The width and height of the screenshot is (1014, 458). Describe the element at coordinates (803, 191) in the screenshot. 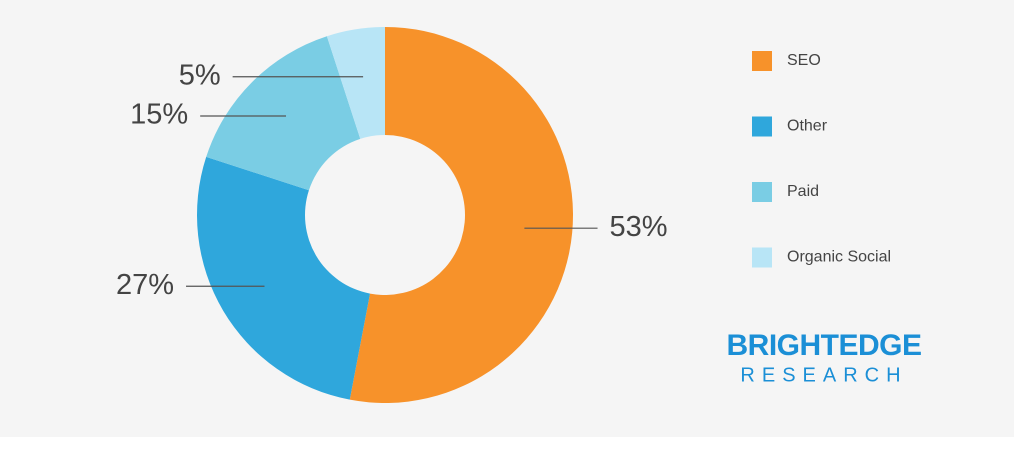

I see `legend-label: Paid` at that location.